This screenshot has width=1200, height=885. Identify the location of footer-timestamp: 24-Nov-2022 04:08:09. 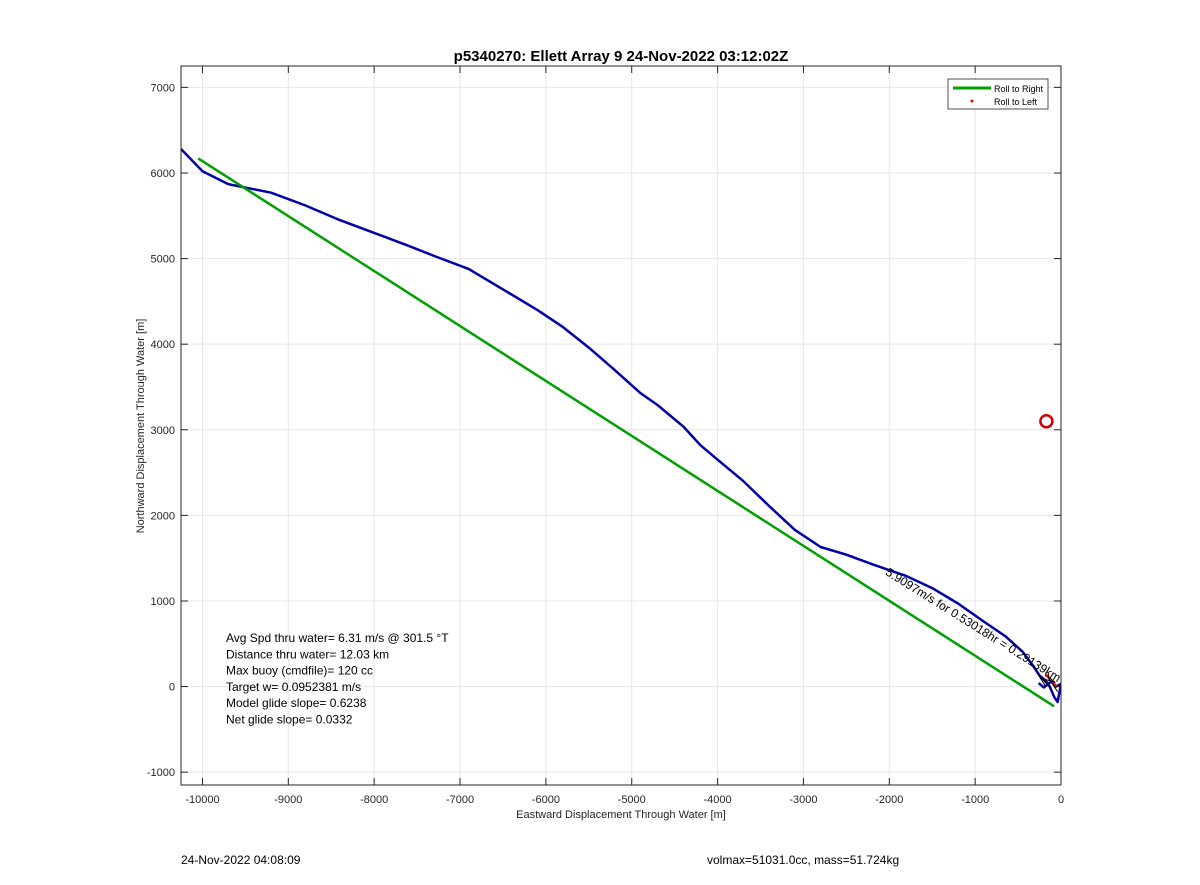
(241, 860).